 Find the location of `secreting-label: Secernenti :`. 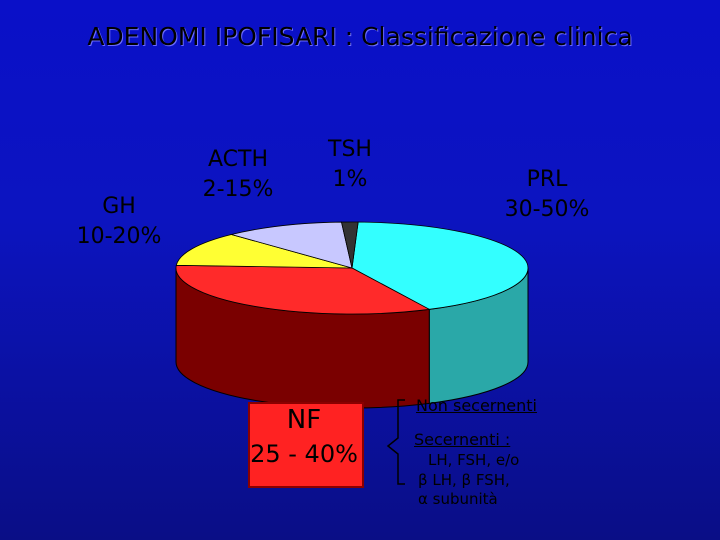

secreting-label: Secernenti : is located at coordinates (462, 439).